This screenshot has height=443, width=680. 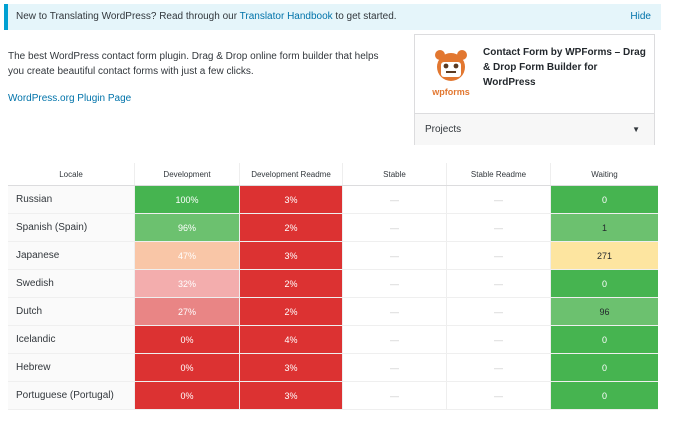 What do you see at coordinates (71, 367) in the screenshot?
I see `locale-cell: Hebrew` at bounding box center [71, 367].